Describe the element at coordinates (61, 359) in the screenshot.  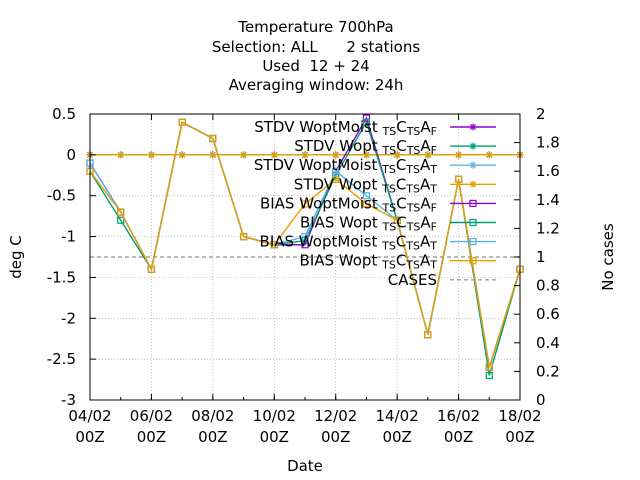
I see `y-tick-label: -2.5` at that location.